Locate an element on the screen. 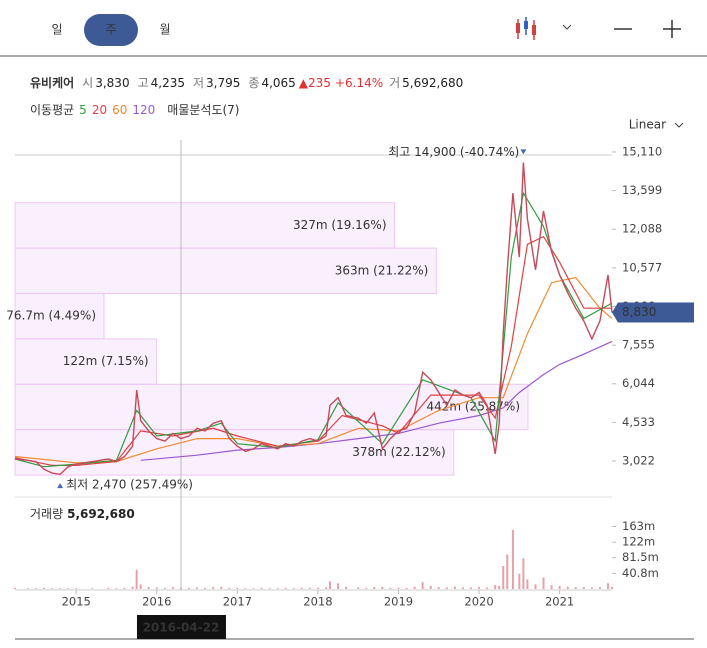 Image resolution: width=707 pixels, height=648 pixels. y-tick-label: 6,044 is located at coordinates (638, 383).